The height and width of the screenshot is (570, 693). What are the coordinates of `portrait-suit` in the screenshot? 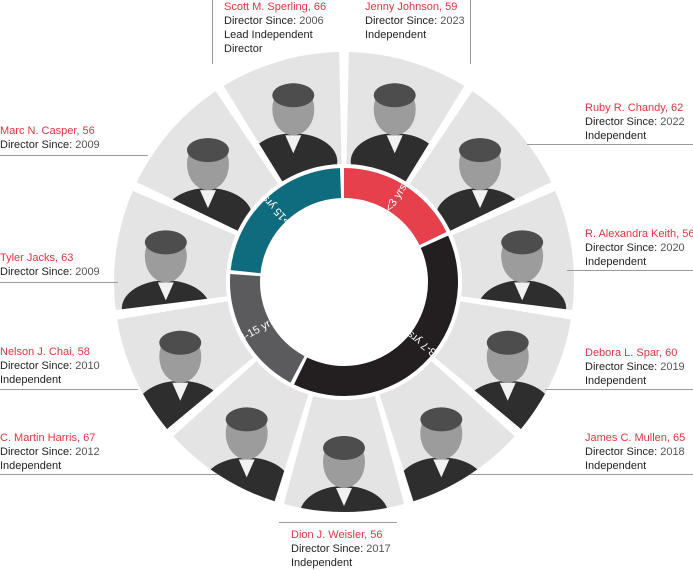 It's located at (344, 499).